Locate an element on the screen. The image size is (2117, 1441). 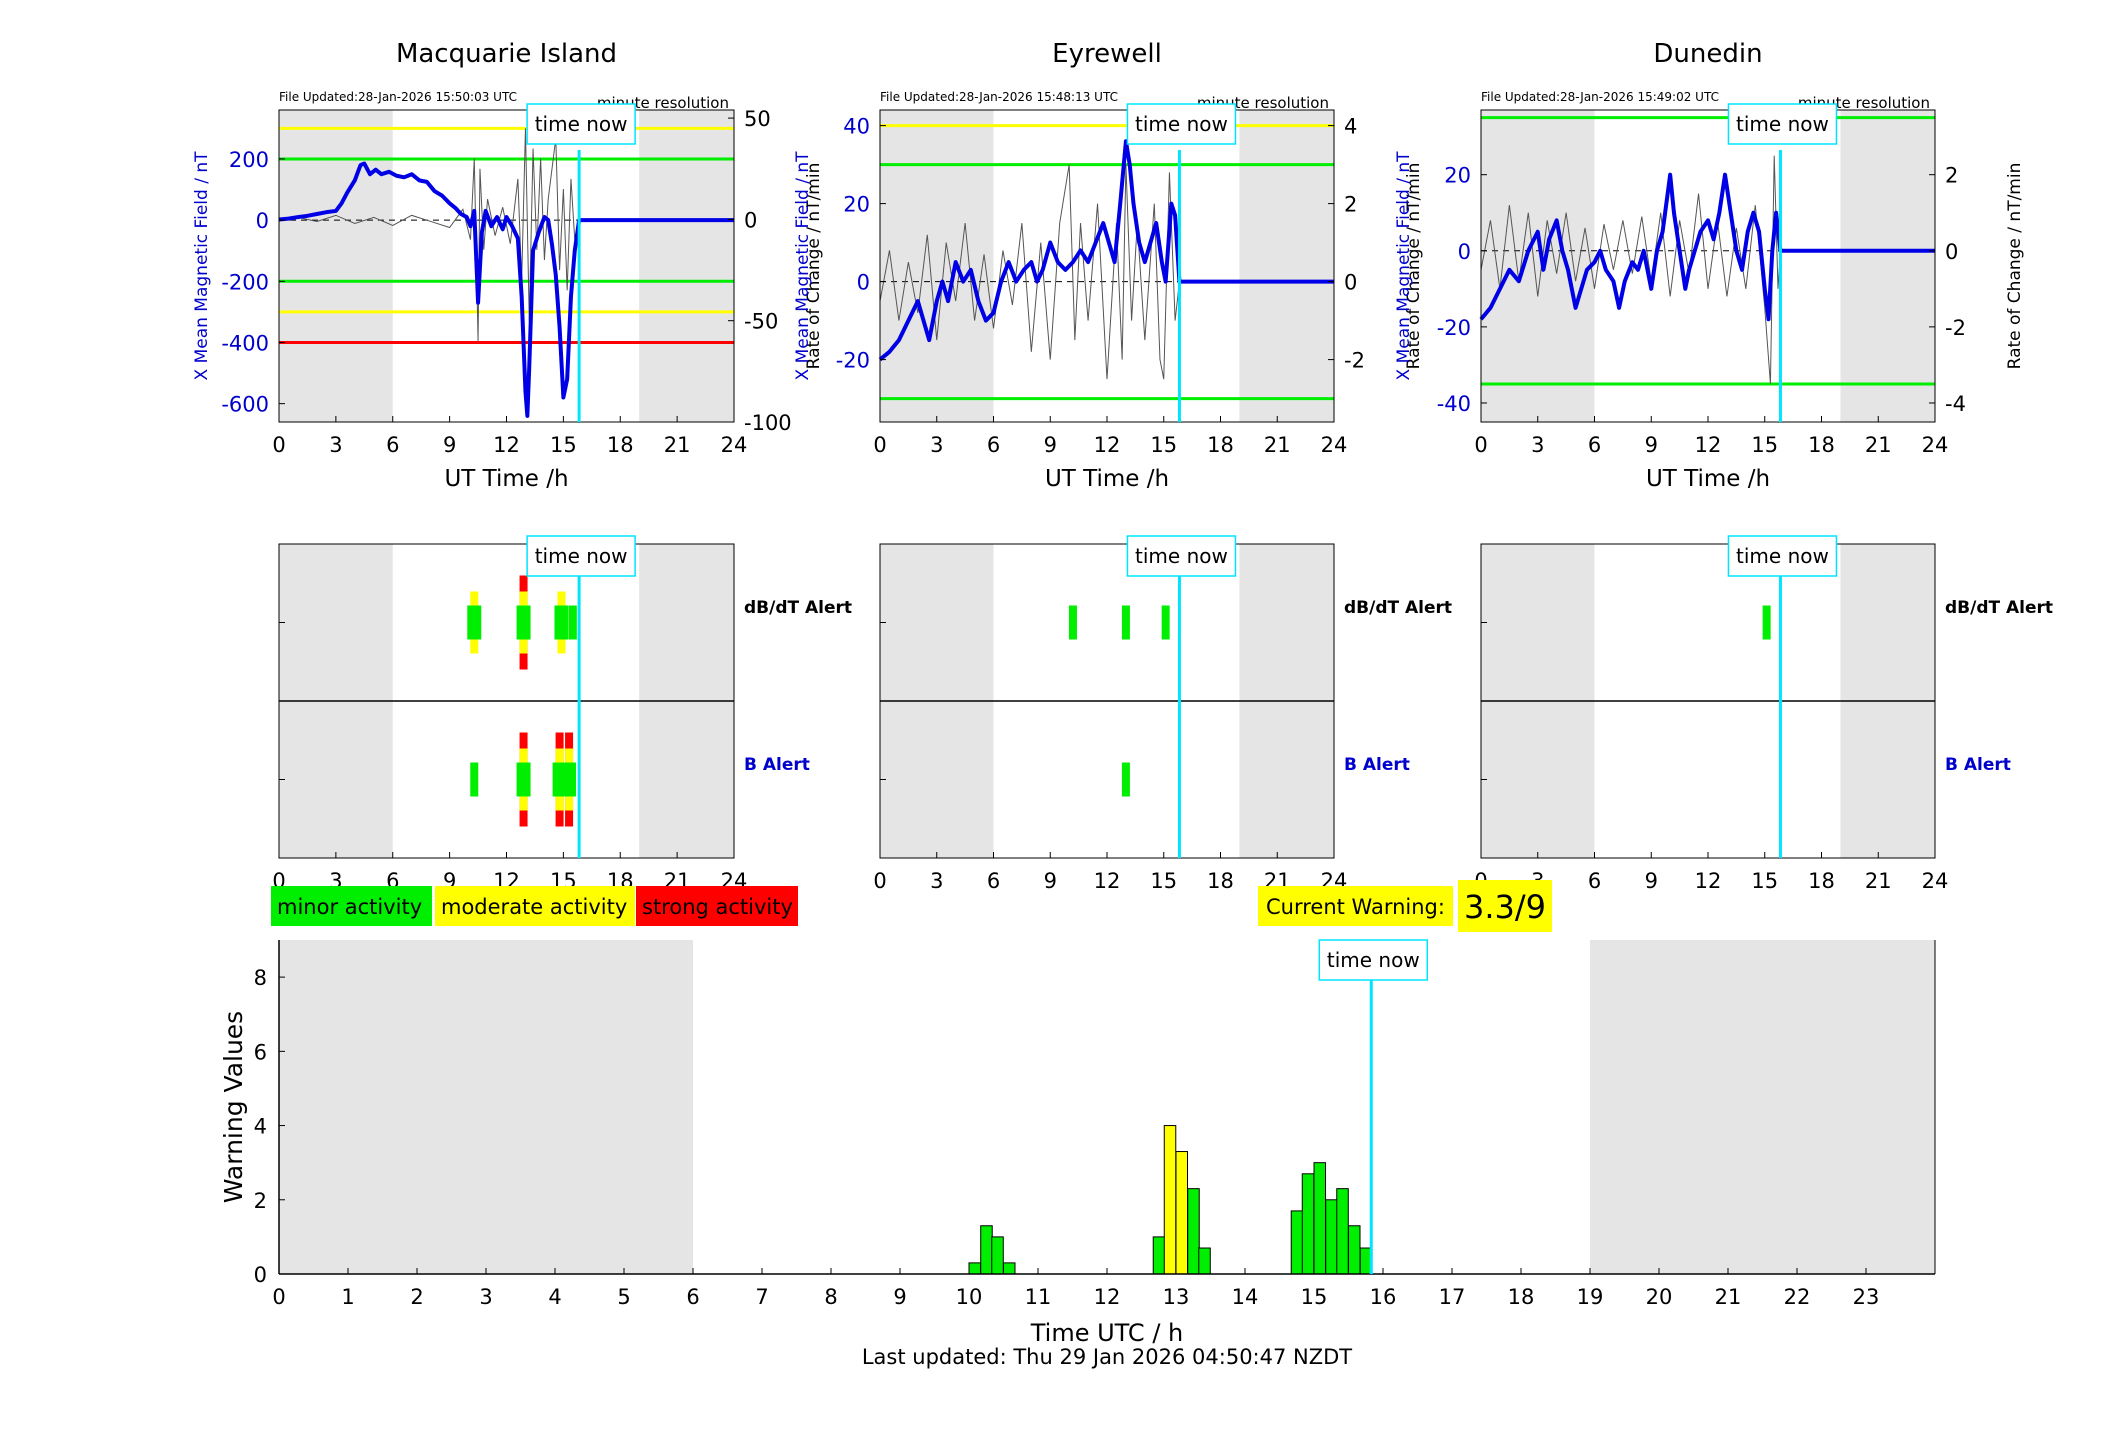
time-now-label: time now is located at coordinates (581, 556).